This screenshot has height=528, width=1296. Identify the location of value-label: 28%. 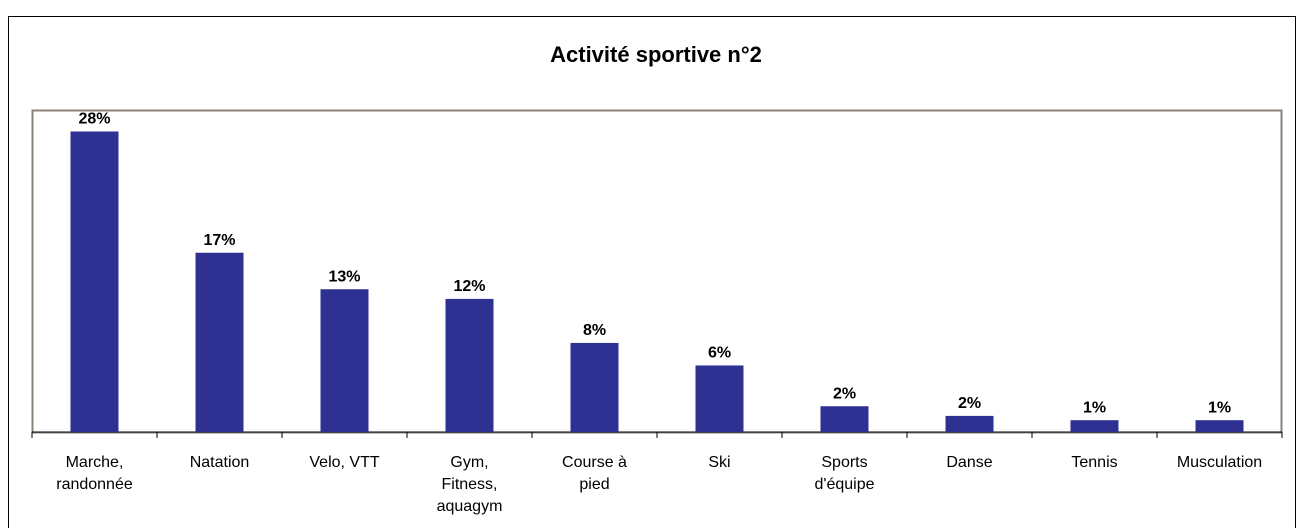
(94, 119).